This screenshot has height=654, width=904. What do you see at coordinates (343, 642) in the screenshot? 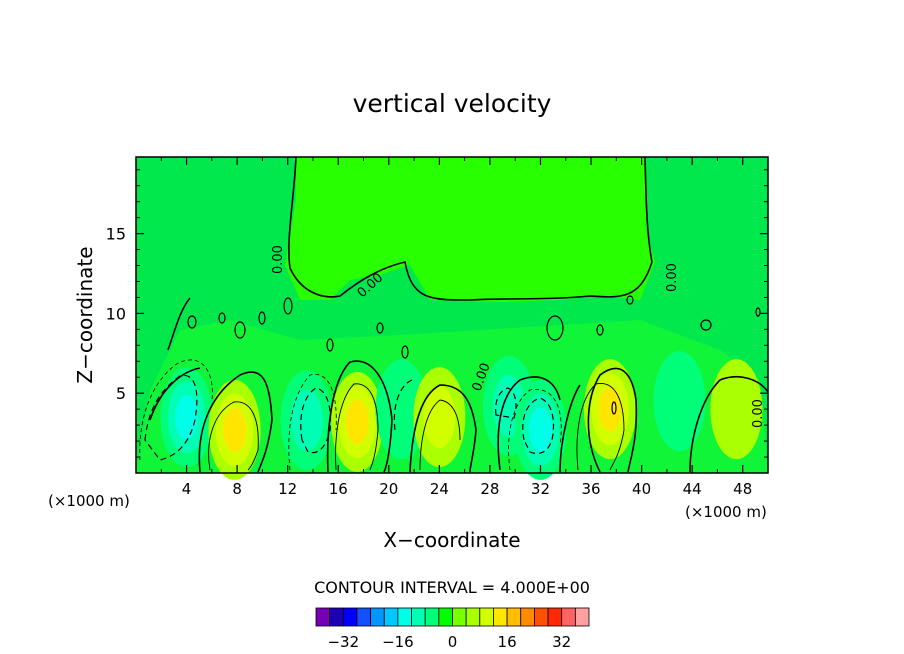
I see `colorbar-tick-label: −32` at bounding box center [343, 642].